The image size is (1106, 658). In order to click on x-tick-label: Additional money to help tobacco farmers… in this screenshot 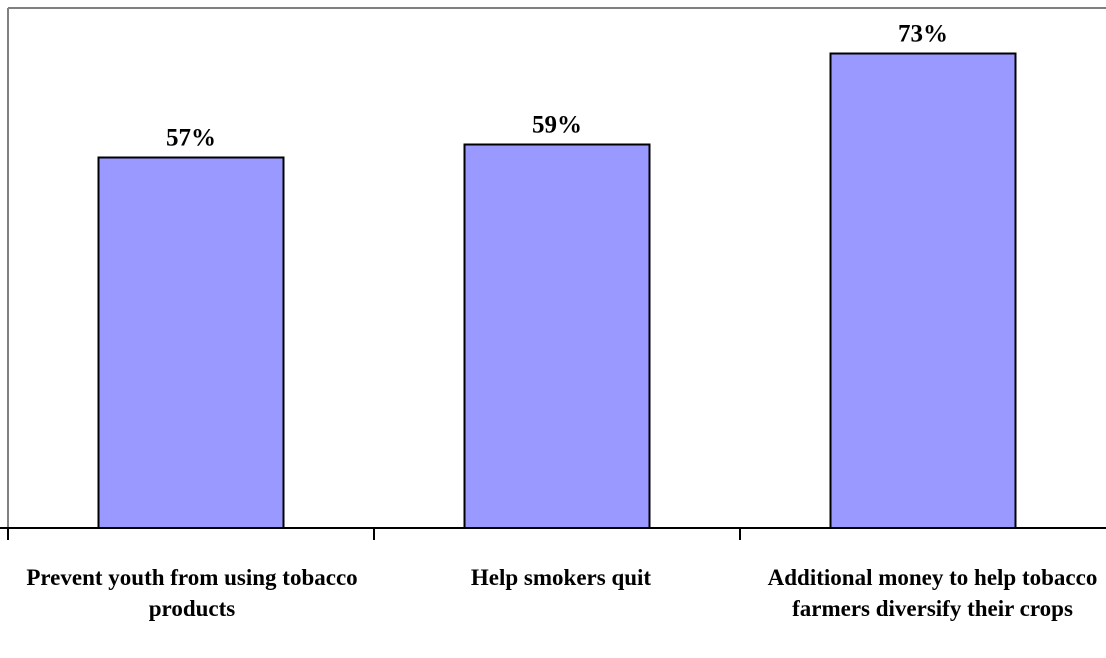, I will do `click(932, 593)`.